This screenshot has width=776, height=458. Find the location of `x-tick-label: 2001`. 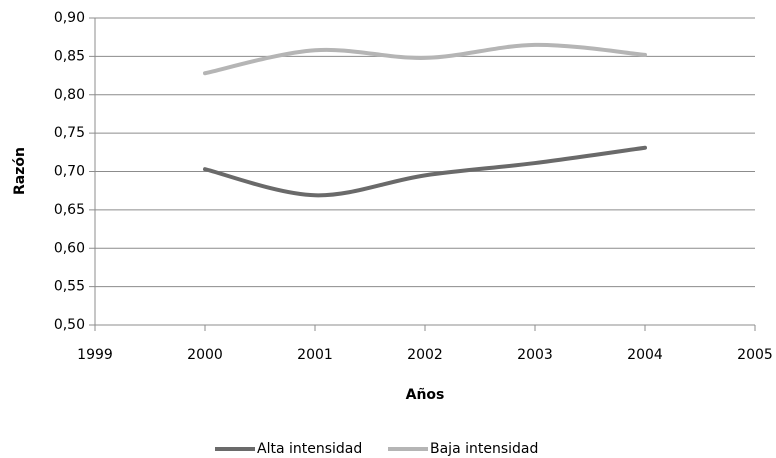

x-tick-label: 2001 is located at coordinates (315, 355).